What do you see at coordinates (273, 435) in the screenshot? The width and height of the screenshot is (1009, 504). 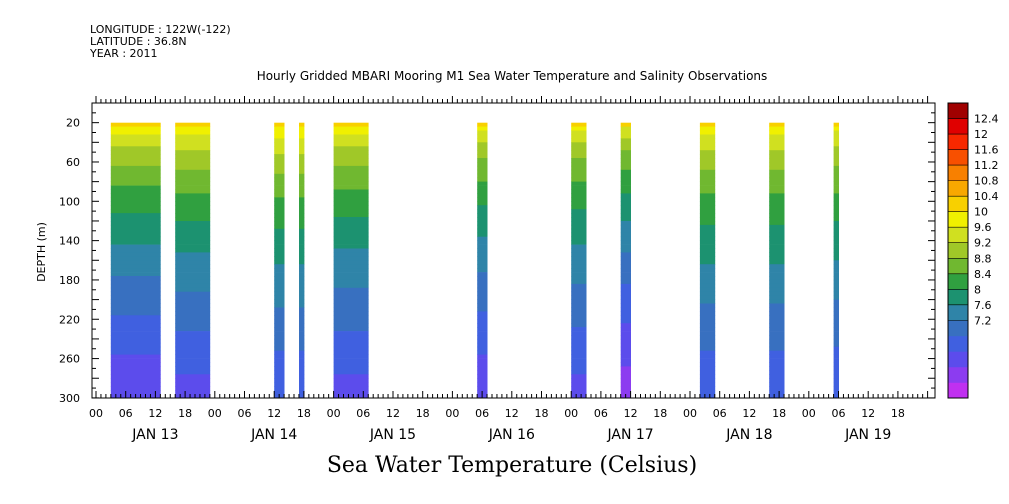 I see `x-day-label: JAN 14` at bounding box center [273, 435].